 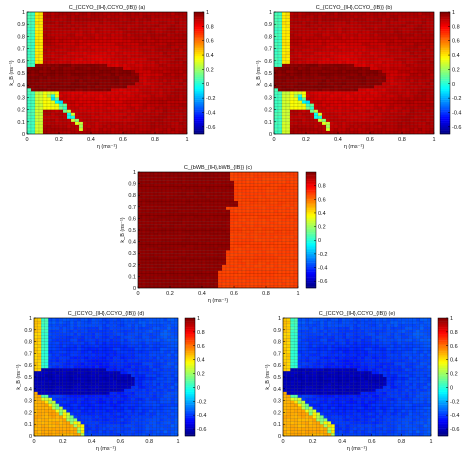 What do you see at coordinates (21, 98) in the screenshot?
I see `y-tick-label: 0.3` at bounding box center [21, 98].